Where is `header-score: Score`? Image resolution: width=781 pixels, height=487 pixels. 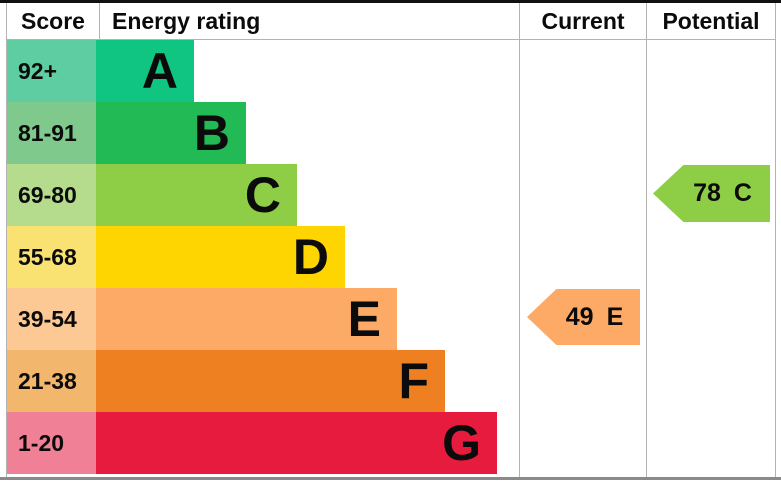
header-score: Score is located at coordinates (53, 21).